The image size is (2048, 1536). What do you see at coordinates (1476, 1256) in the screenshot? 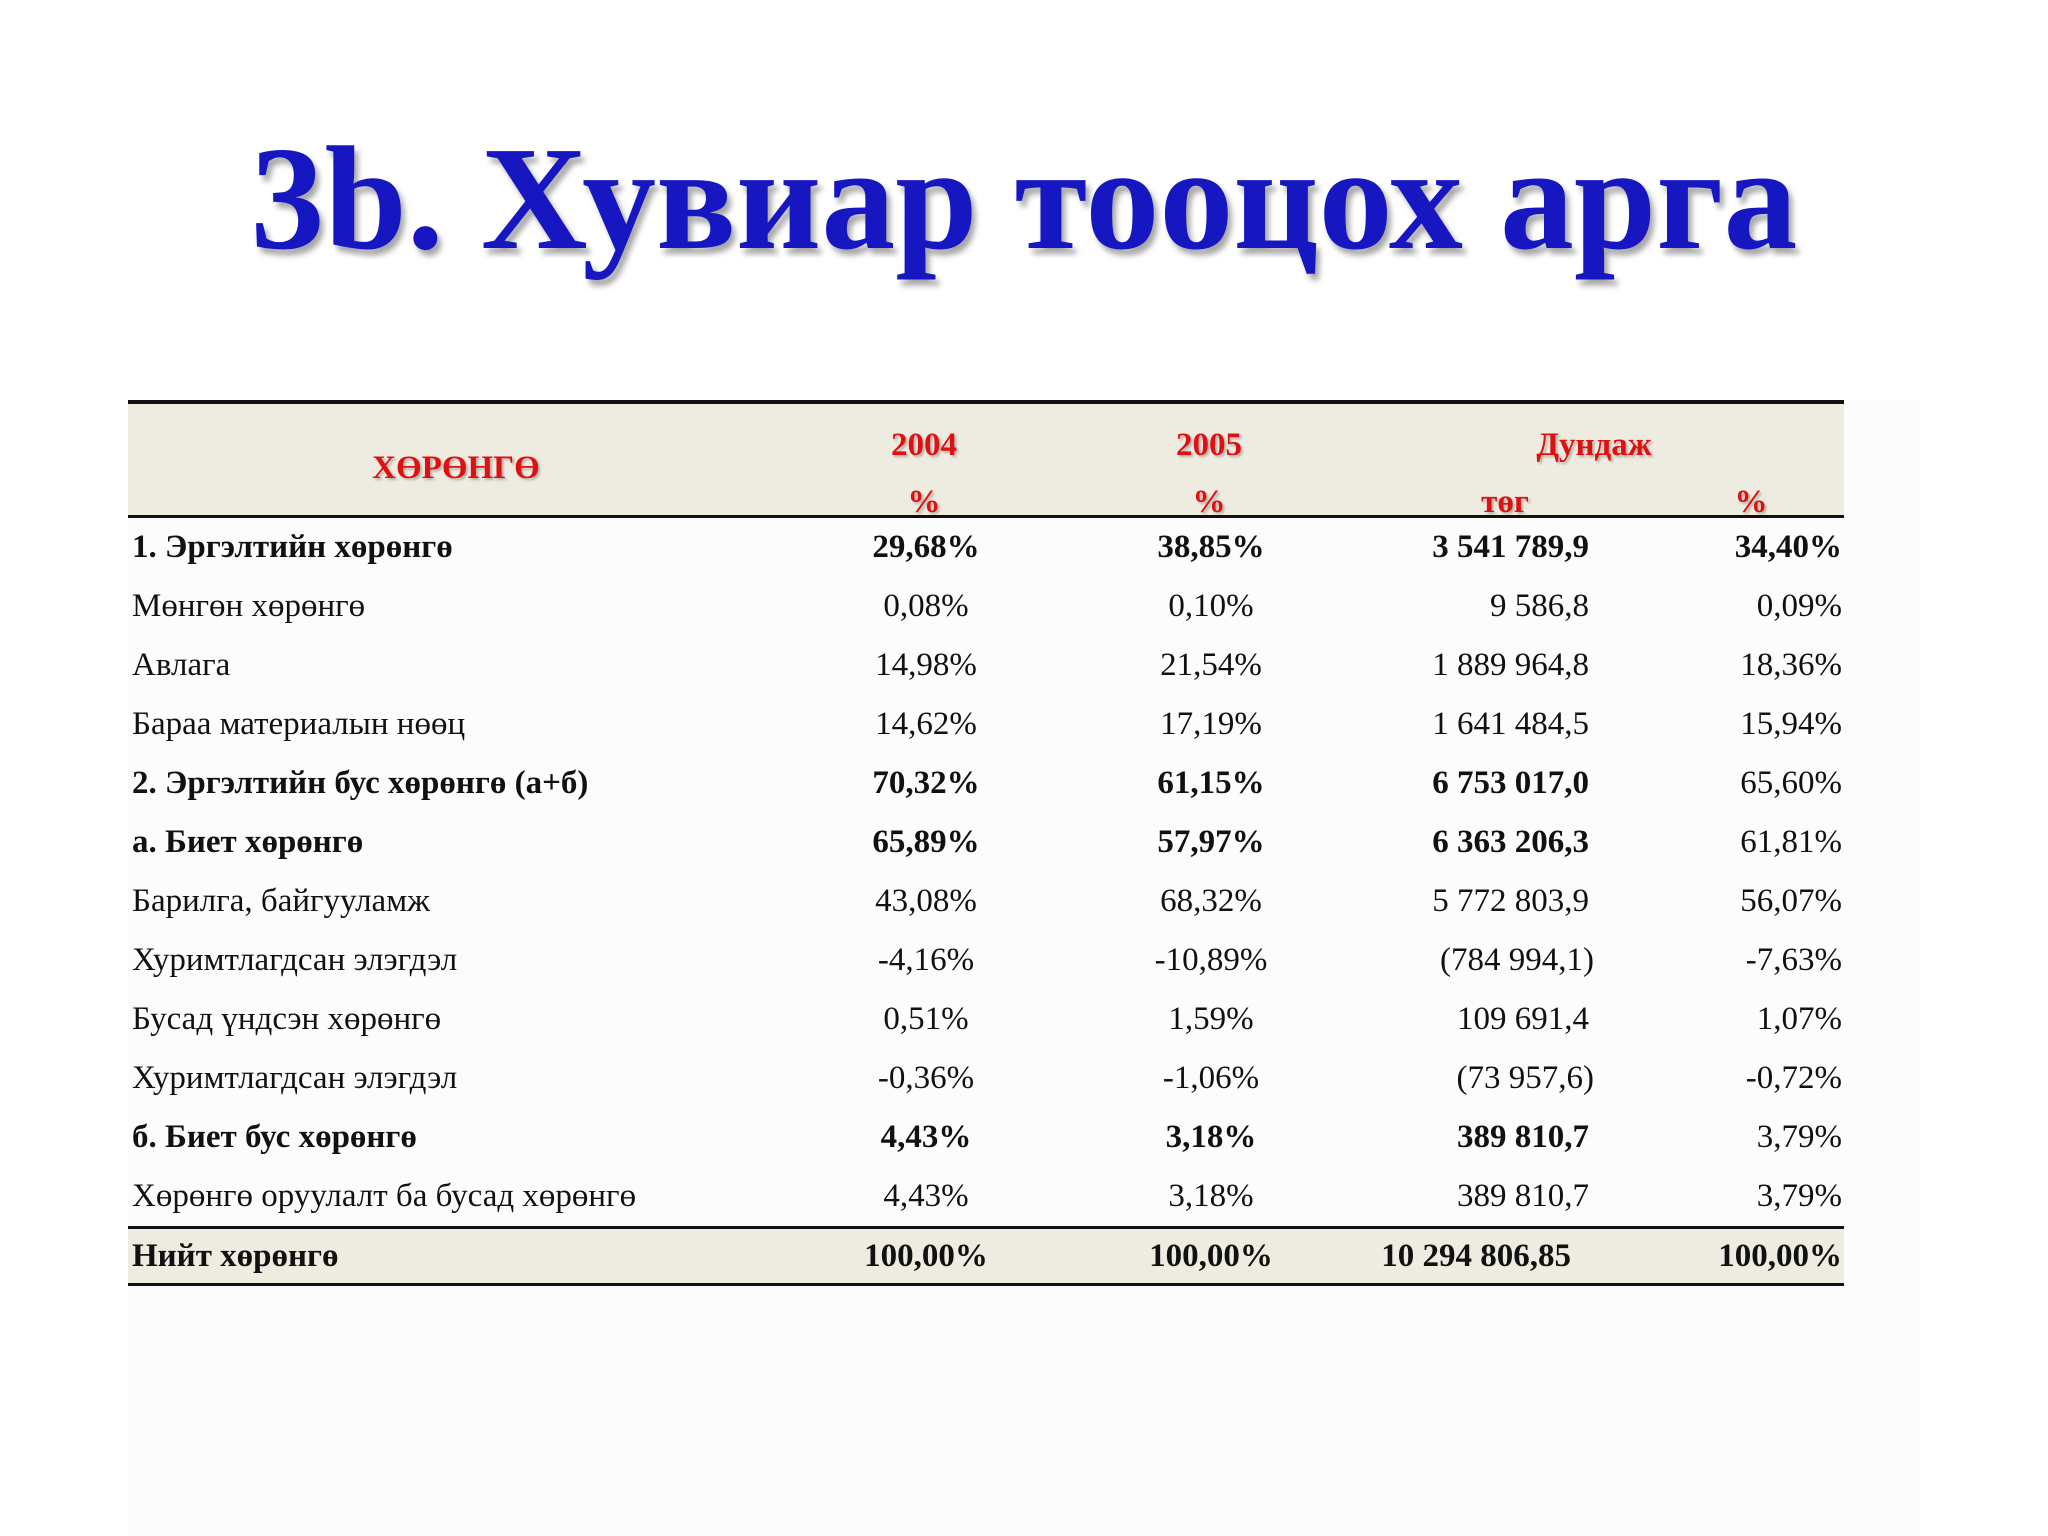
I see `total-avg-tog: 10 294 806,85` at bounding box center [1476, 1256].